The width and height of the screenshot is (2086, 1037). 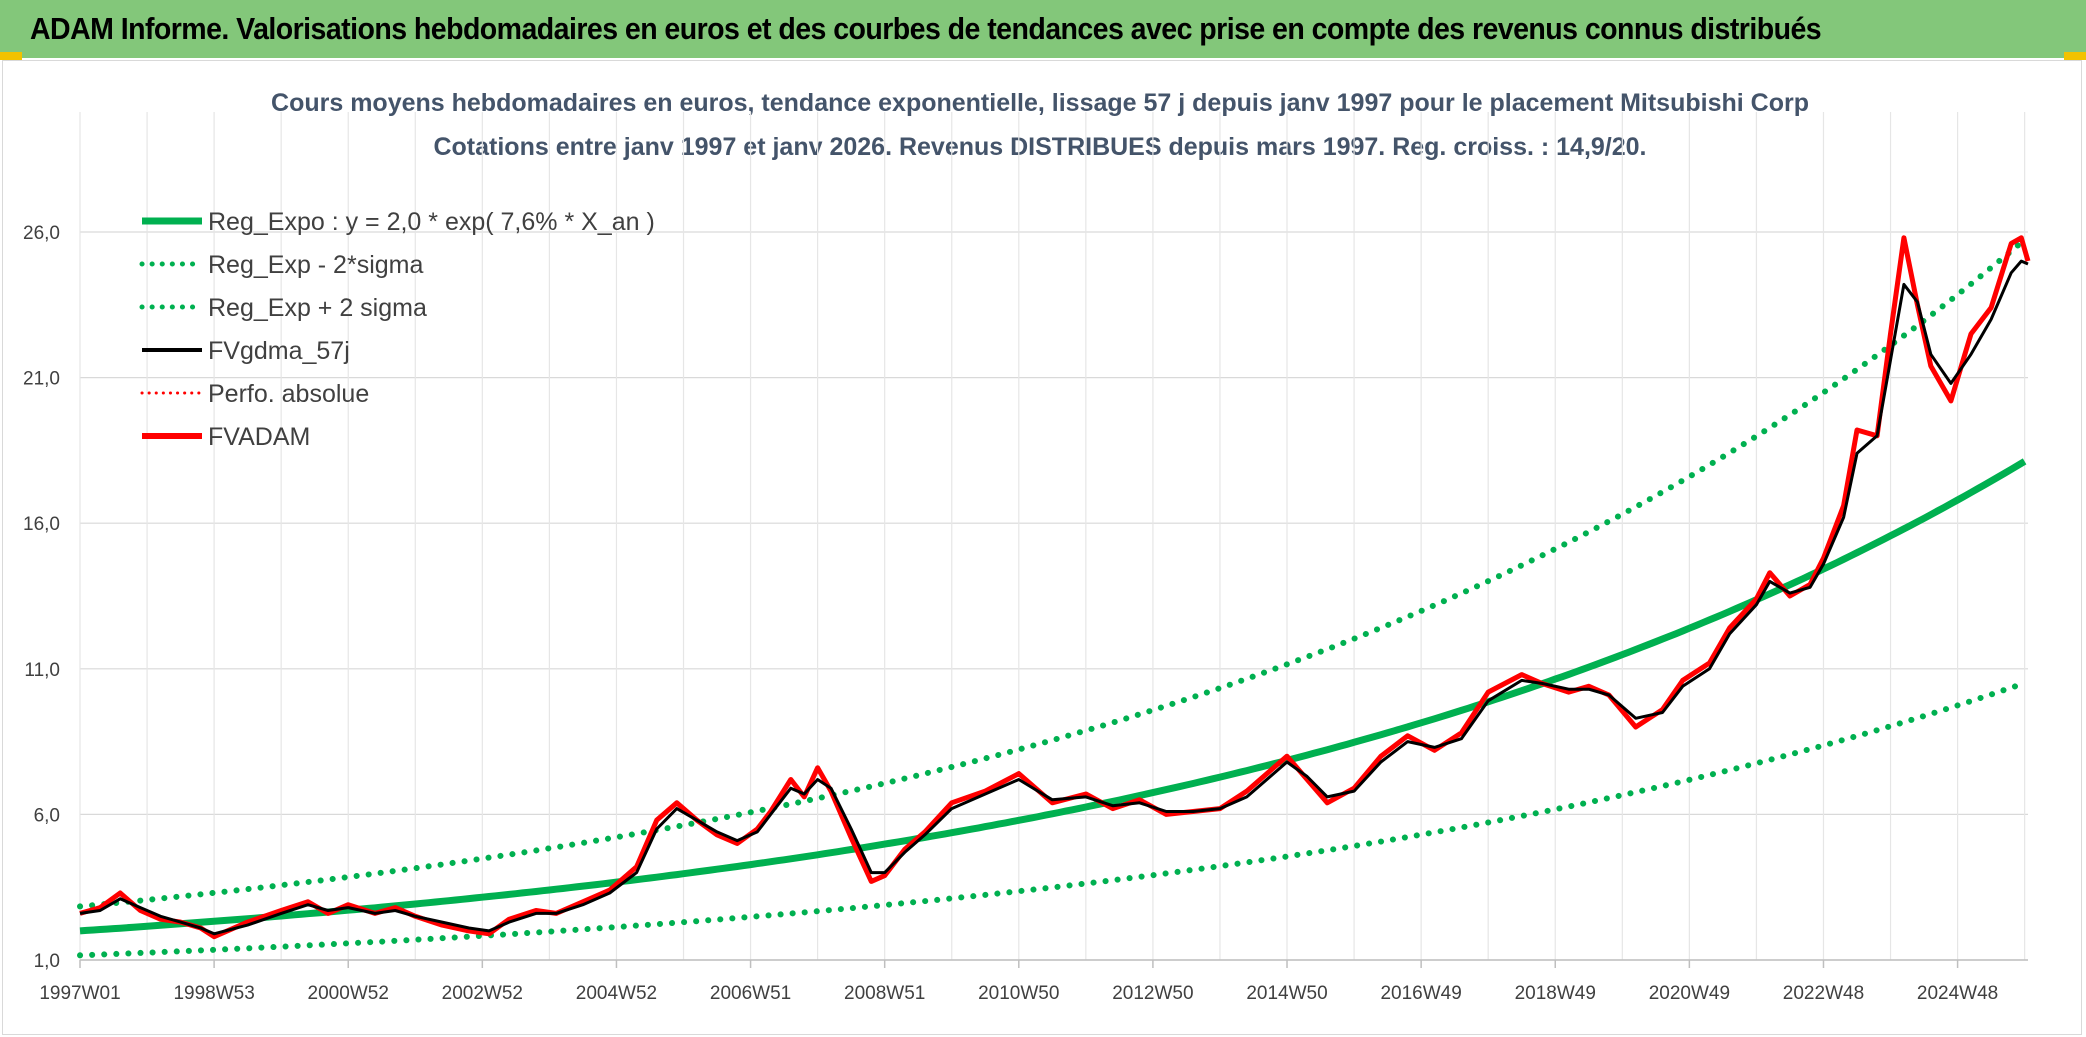 I want to click on legend-entry-perfo-absolue: Perfo. absolue, so click(x=254, y=394).